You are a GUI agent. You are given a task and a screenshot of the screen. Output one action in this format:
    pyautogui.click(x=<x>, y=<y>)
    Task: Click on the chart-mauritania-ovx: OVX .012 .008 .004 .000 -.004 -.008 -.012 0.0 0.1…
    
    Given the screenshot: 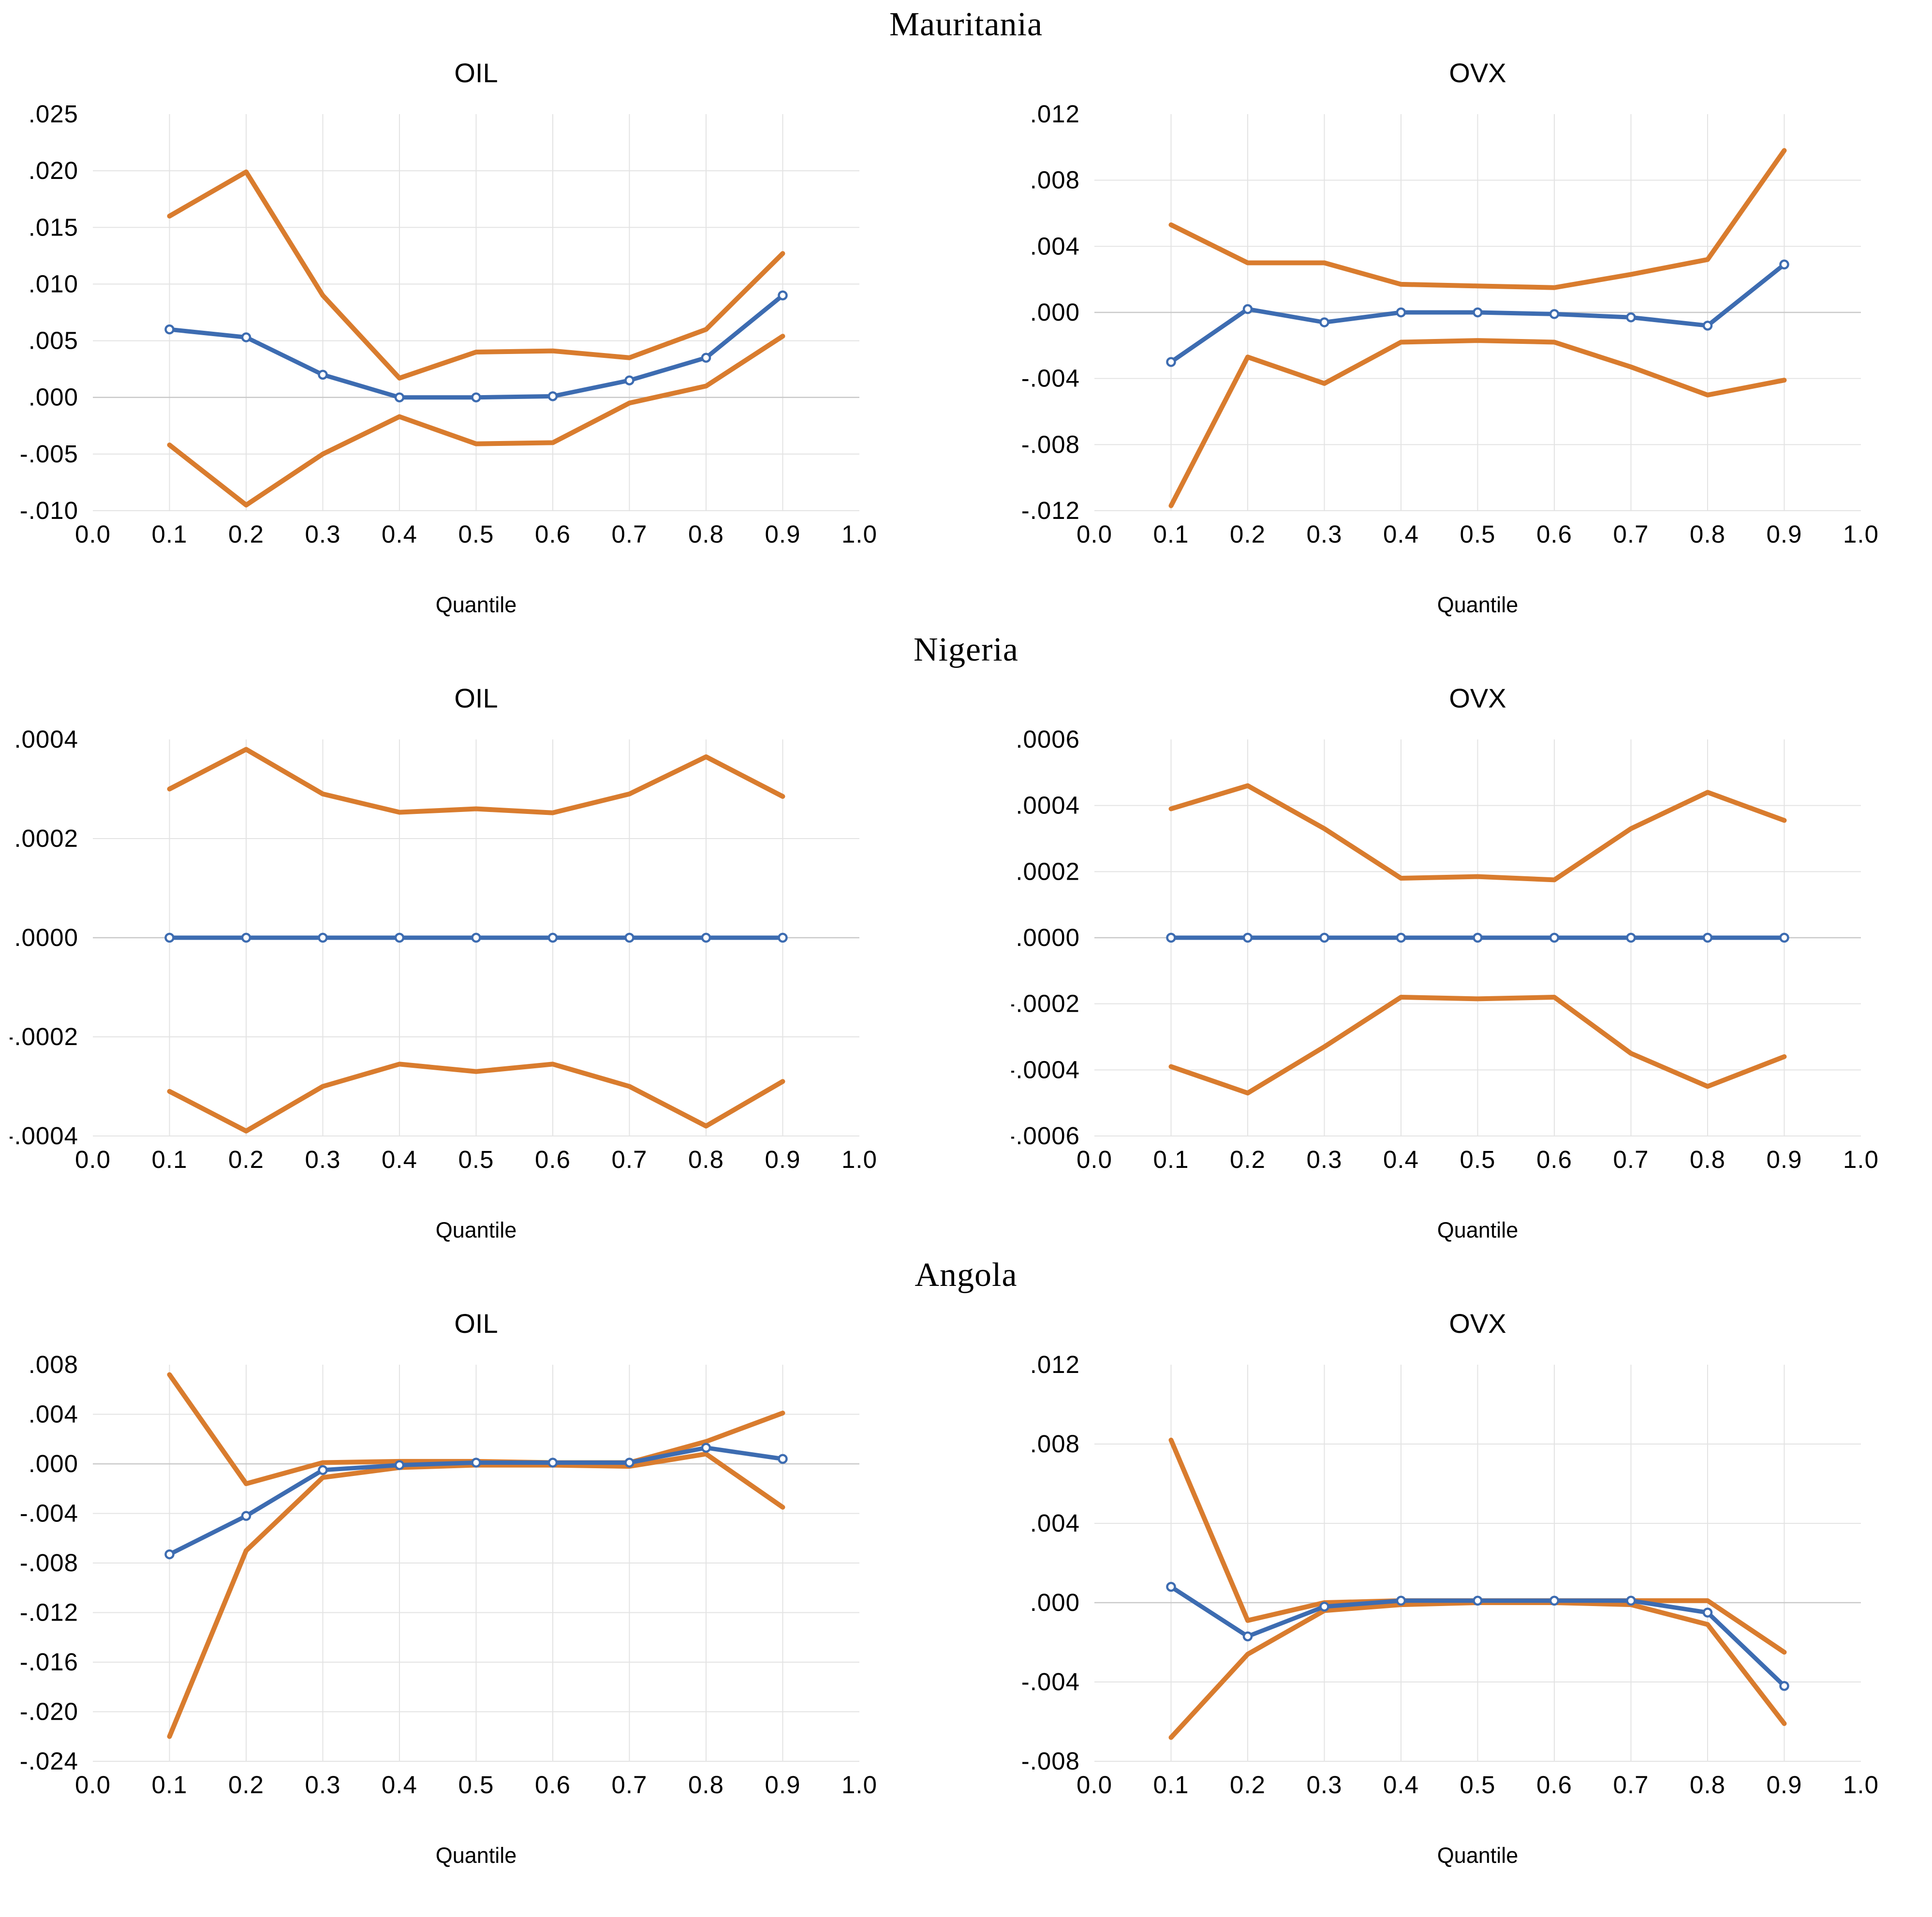 What is the action you would take?
    pyautogui.click(x=1468, y=336)
    